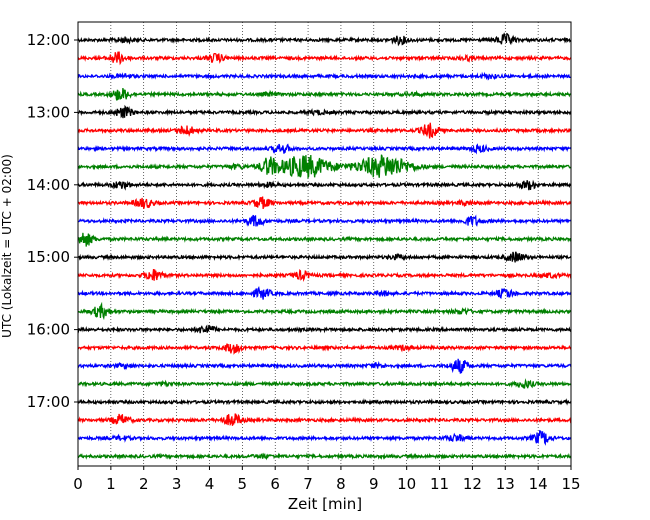 The height and width of the screenshot is (520, 650). What do you see at coordinates (48, 402) in the screenshot?
I see `y-tick-label: 17:00` at bounding box center [48, 402].